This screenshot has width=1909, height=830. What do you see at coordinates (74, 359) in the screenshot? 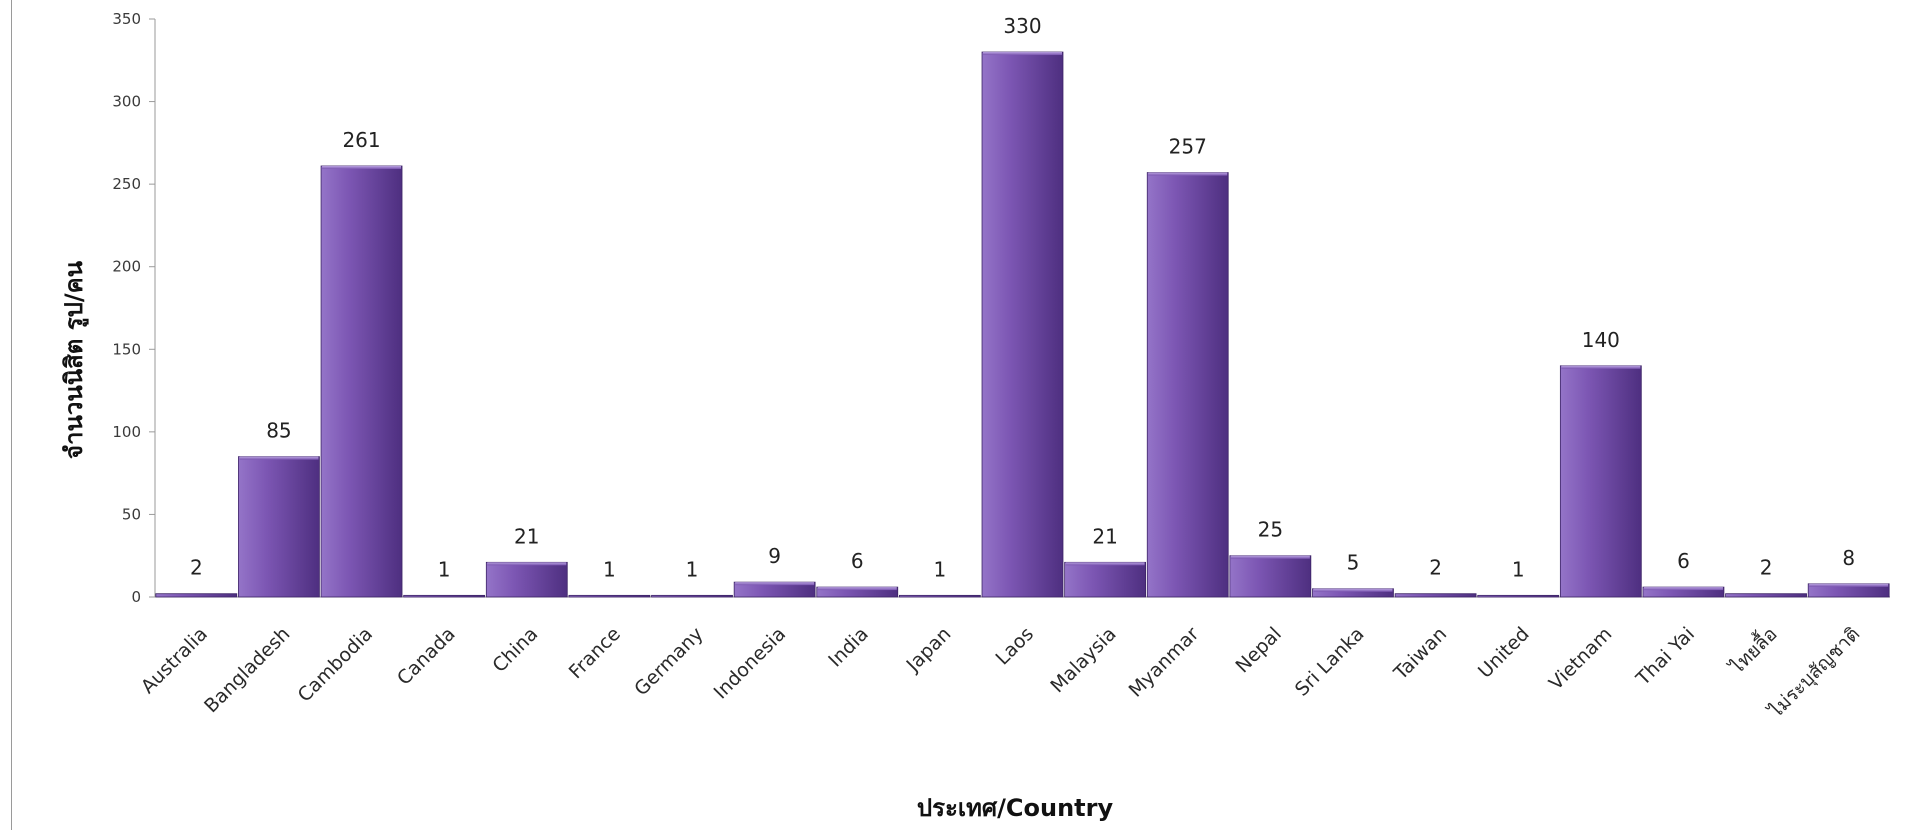
I see `y-axis-title: จำนวนนิสิต รูป/คน` at bounding box center [74, 359].